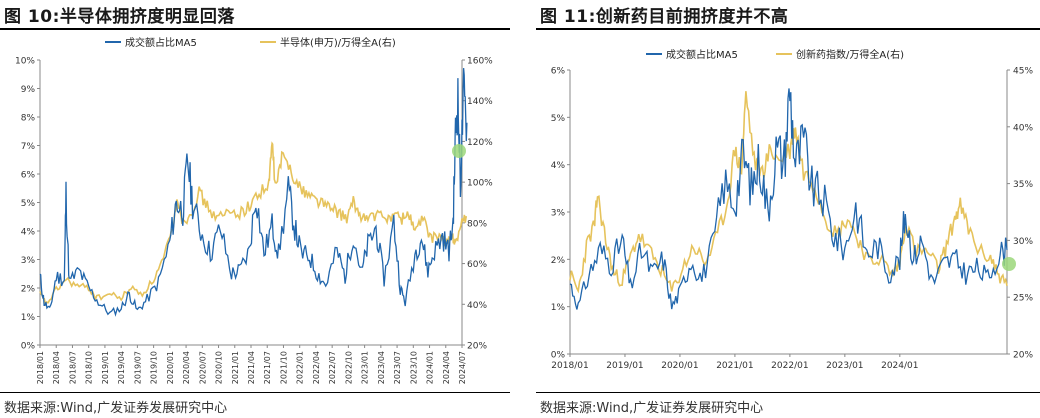 This screenshot has width=1040, height=418. What do you see at coordinates (381, 367) in the screenshot?
I see `x-tick-label: 2023/04` at bounding box center [381, 367].